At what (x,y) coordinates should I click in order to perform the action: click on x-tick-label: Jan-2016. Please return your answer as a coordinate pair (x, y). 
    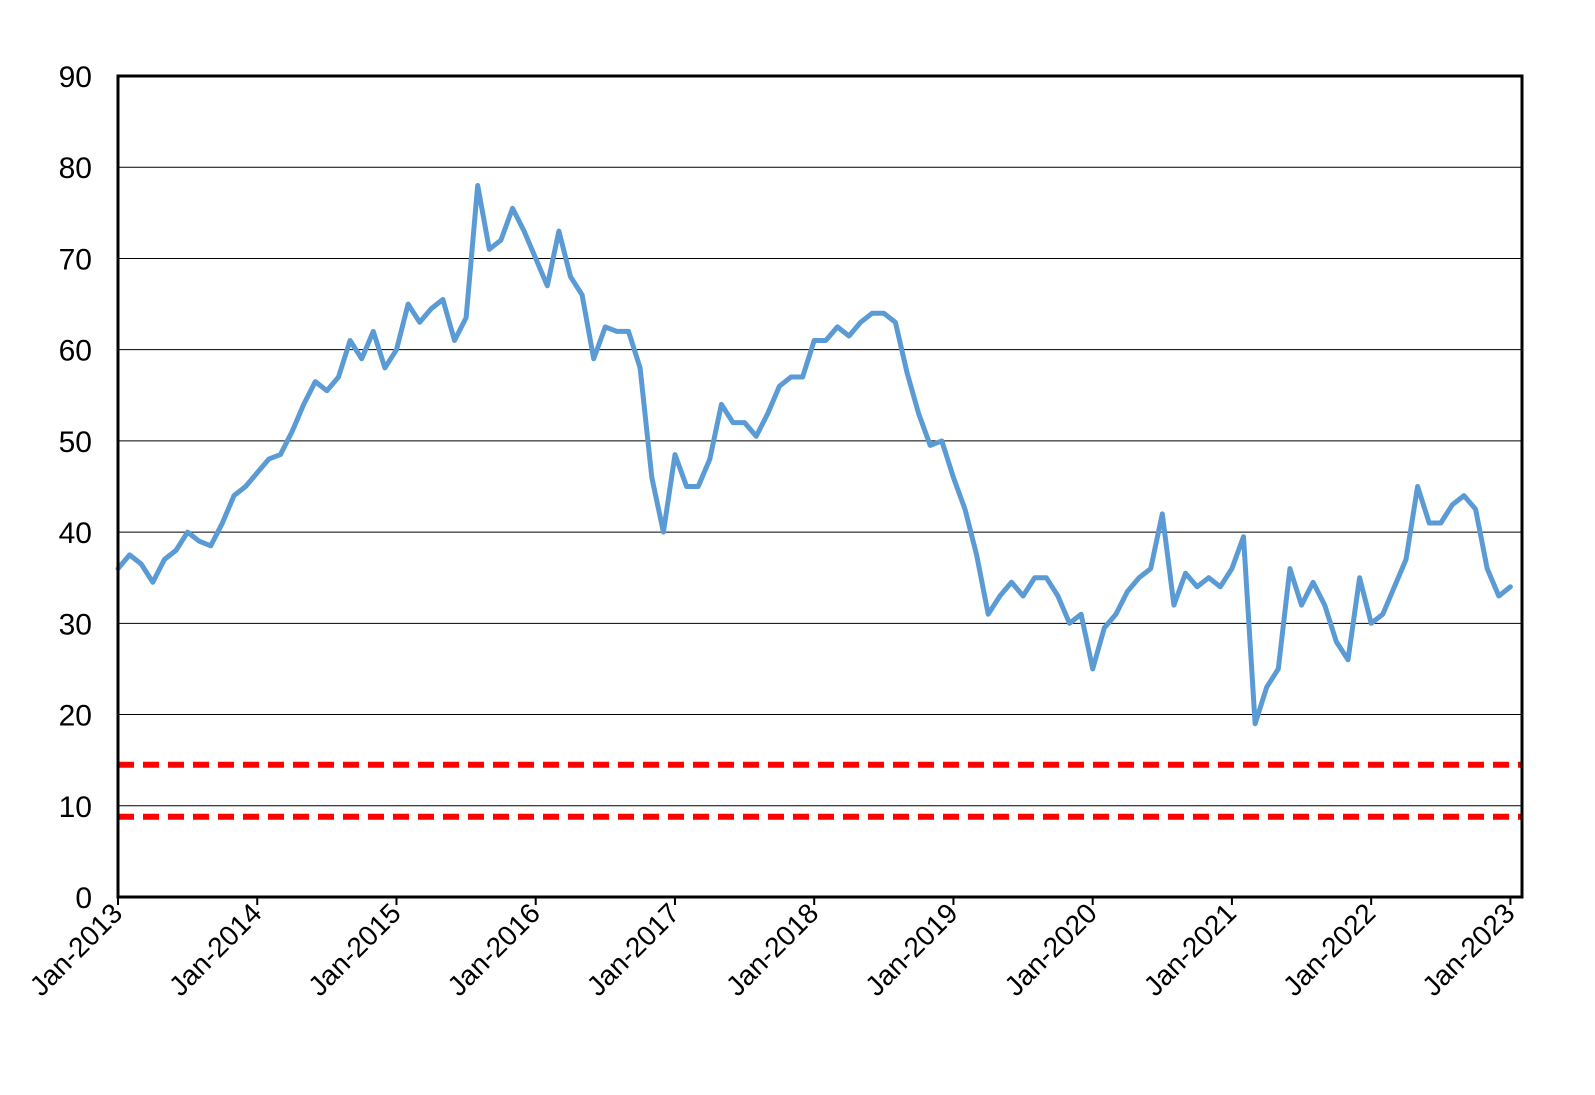
    Looking at the image, I should click on (493, 949).